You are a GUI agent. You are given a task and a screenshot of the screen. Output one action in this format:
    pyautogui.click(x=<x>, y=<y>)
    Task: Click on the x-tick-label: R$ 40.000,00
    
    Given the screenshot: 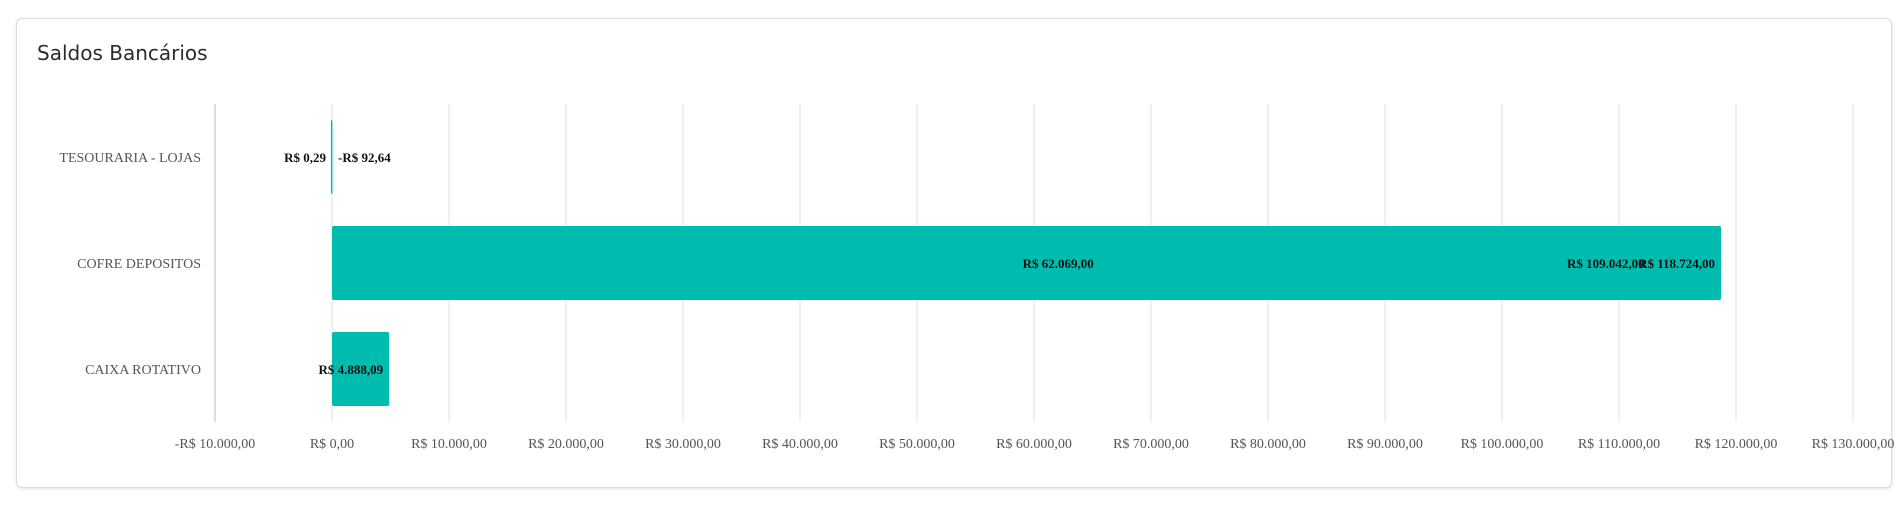 What is the action you would take?
    pyautogui.click(x=800, y=444)
    